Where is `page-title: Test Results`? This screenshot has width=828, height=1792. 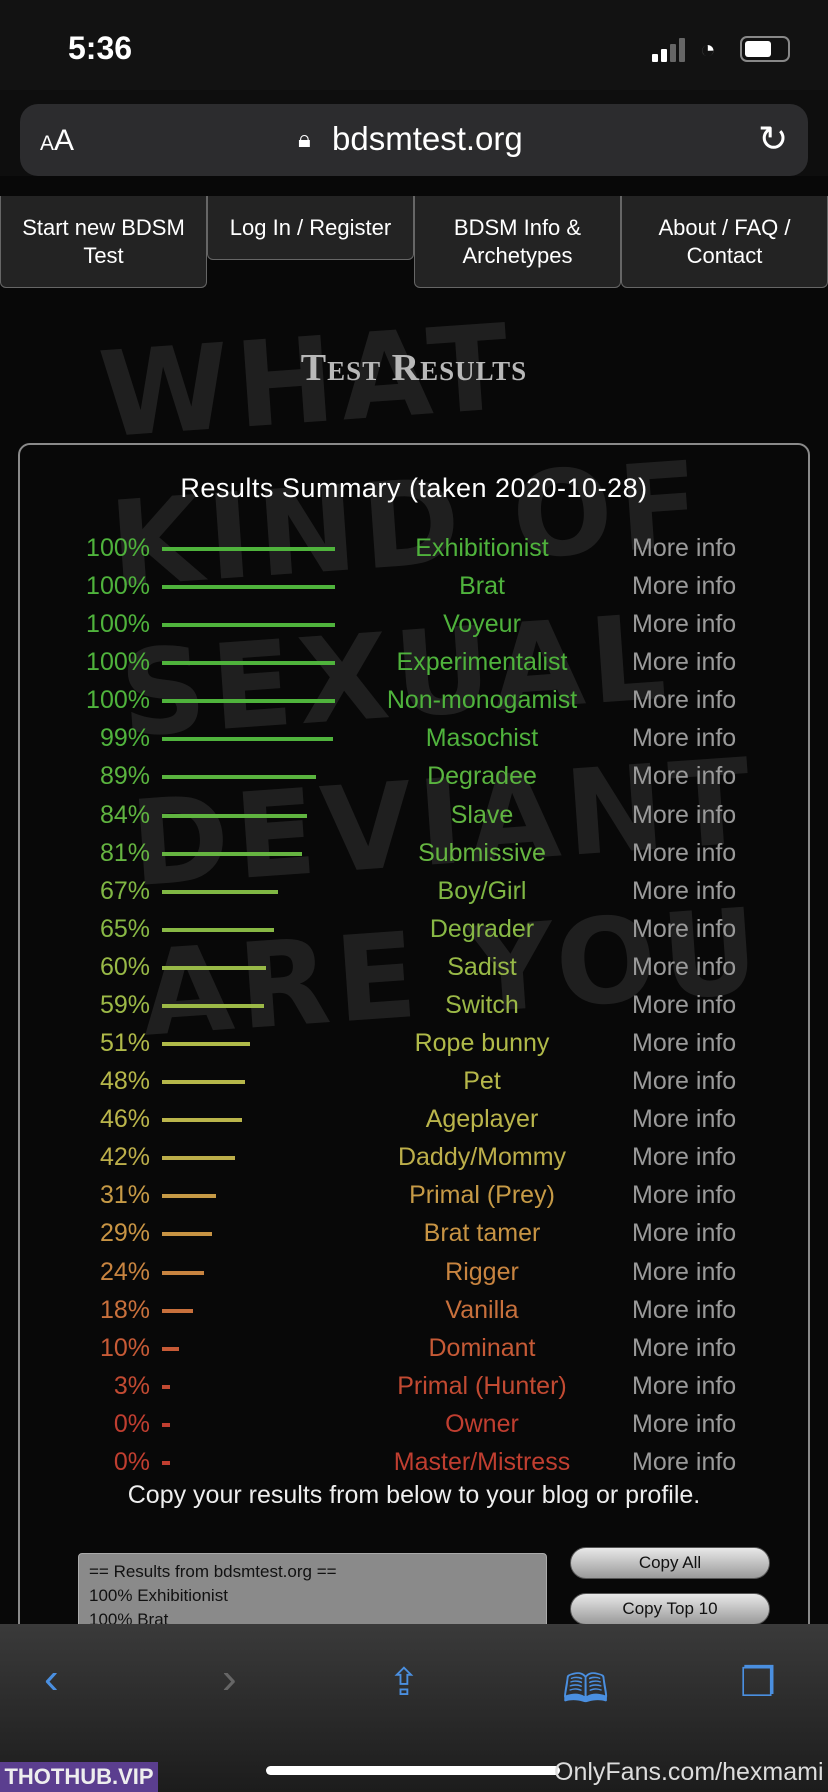
page-title: Test Results is located at coordinates (414, 368).